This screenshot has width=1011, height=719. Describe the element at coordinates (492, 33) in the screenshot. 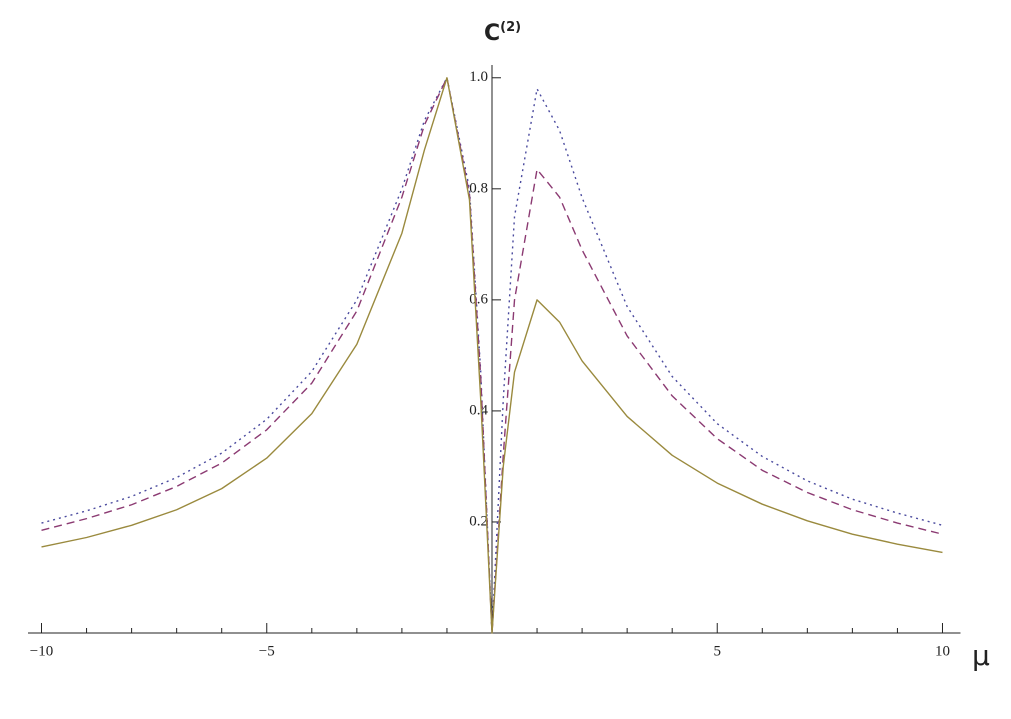

I see `y-label-main: C` at that location.